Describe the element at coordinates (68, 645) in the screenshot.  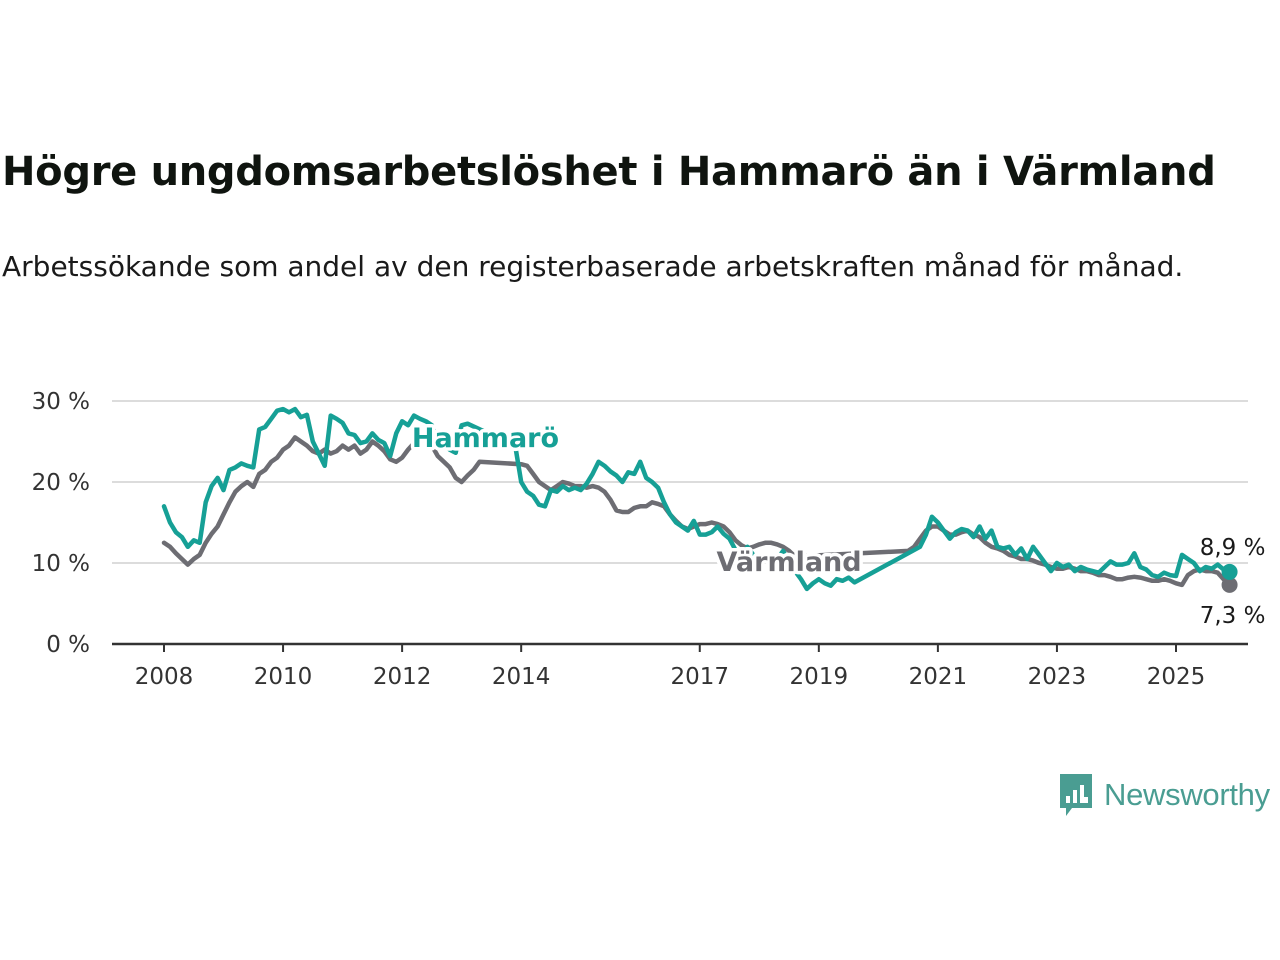
I see `y-tick-label: 0 %` at that location.